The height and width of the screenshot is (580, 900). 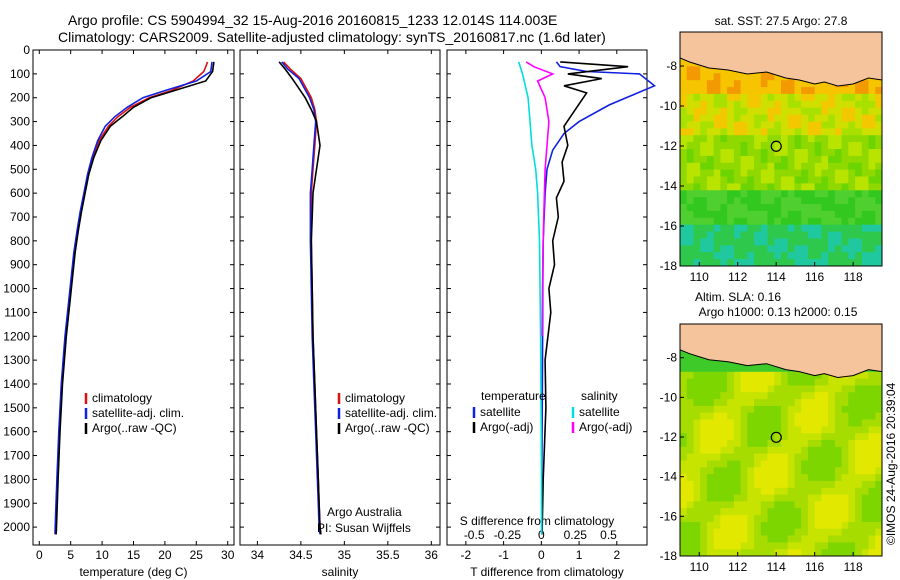 What do you see at coordinates (541, 535) in the screenshot?
I see `x-tick-top-label: 0` at bounding box center [541, 535].